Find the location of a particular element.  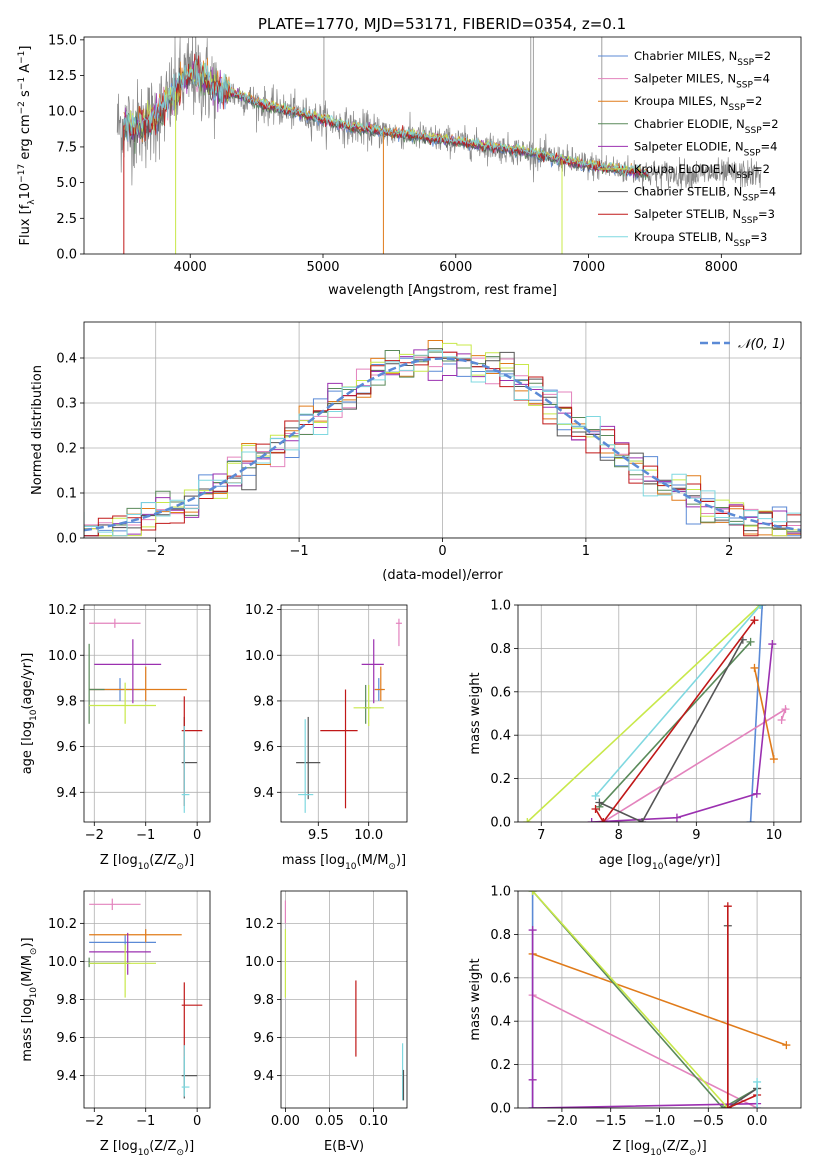

y-tick-label: 0.4 is located at coordinates (500, 736).